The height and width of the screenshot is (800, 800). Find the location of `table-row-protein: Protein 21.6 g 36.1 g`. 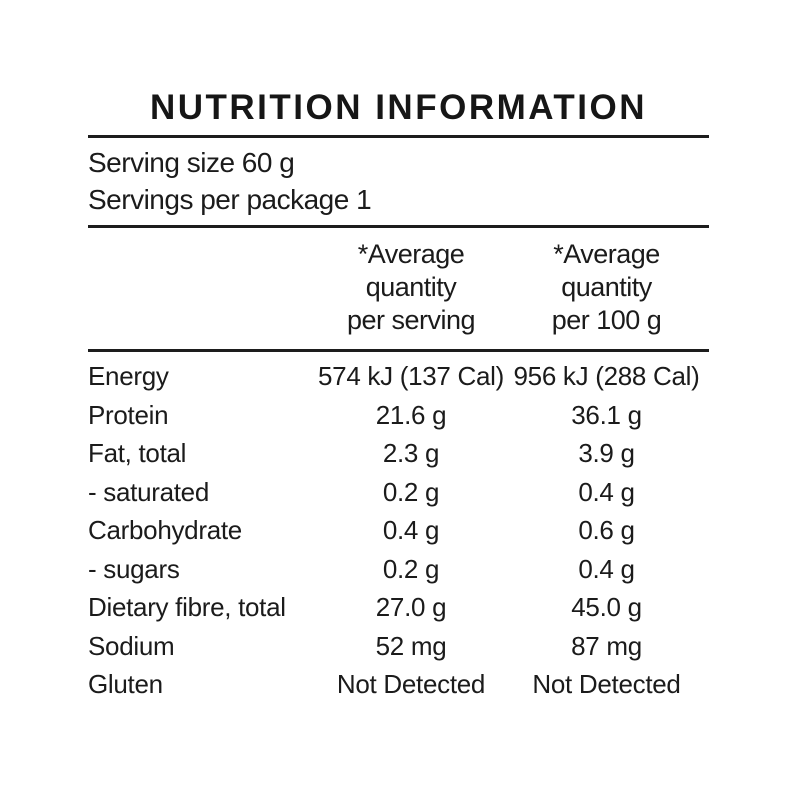

table-row-protein: Protein 21.6 g 36.1 g is located at coordinates (398, 415).